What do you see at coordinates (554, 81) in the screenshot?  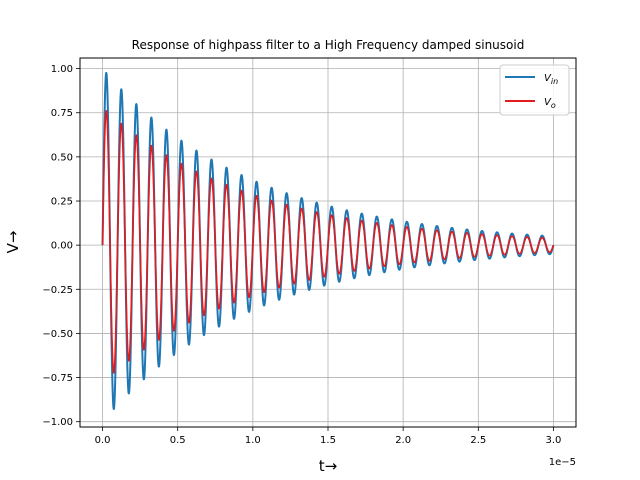 I see `legend-label-v-in-sub: in` at bounding box center [554, 81].